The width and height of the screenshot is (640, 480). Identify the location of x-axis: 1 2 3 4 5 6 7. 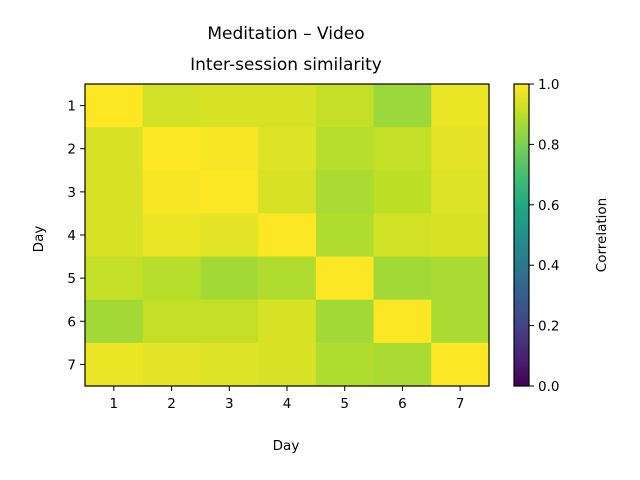
(287, 399).